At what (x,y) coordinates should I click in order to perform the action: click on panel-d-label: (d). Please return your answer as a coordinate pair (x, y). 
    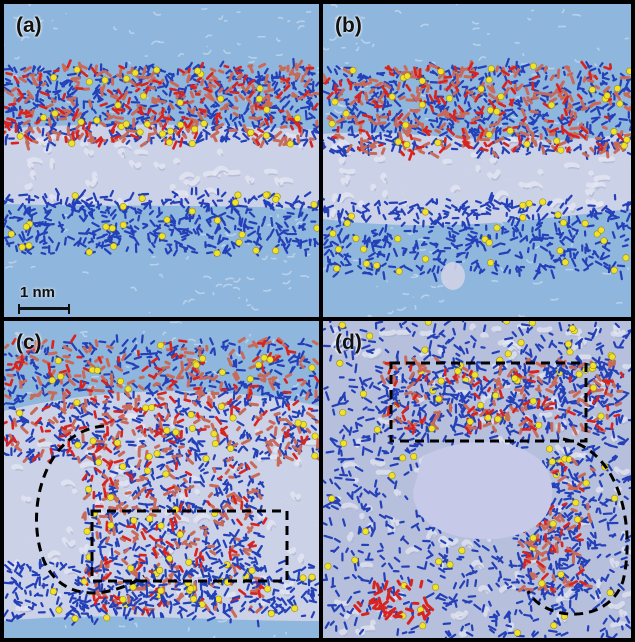
    Looking at the image, I should click on (348, 342).